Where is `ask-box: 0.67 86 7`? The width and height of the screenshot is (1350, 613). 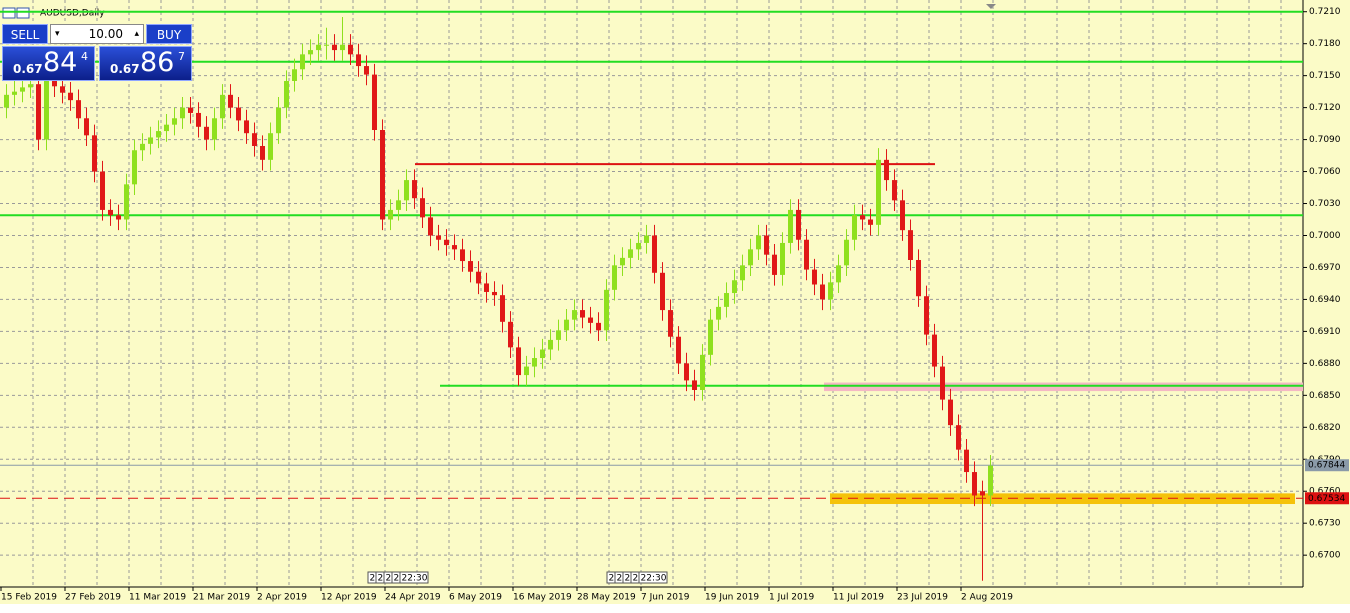
ask-box: 0.67 86 7 is located at coordinates (145, 63).